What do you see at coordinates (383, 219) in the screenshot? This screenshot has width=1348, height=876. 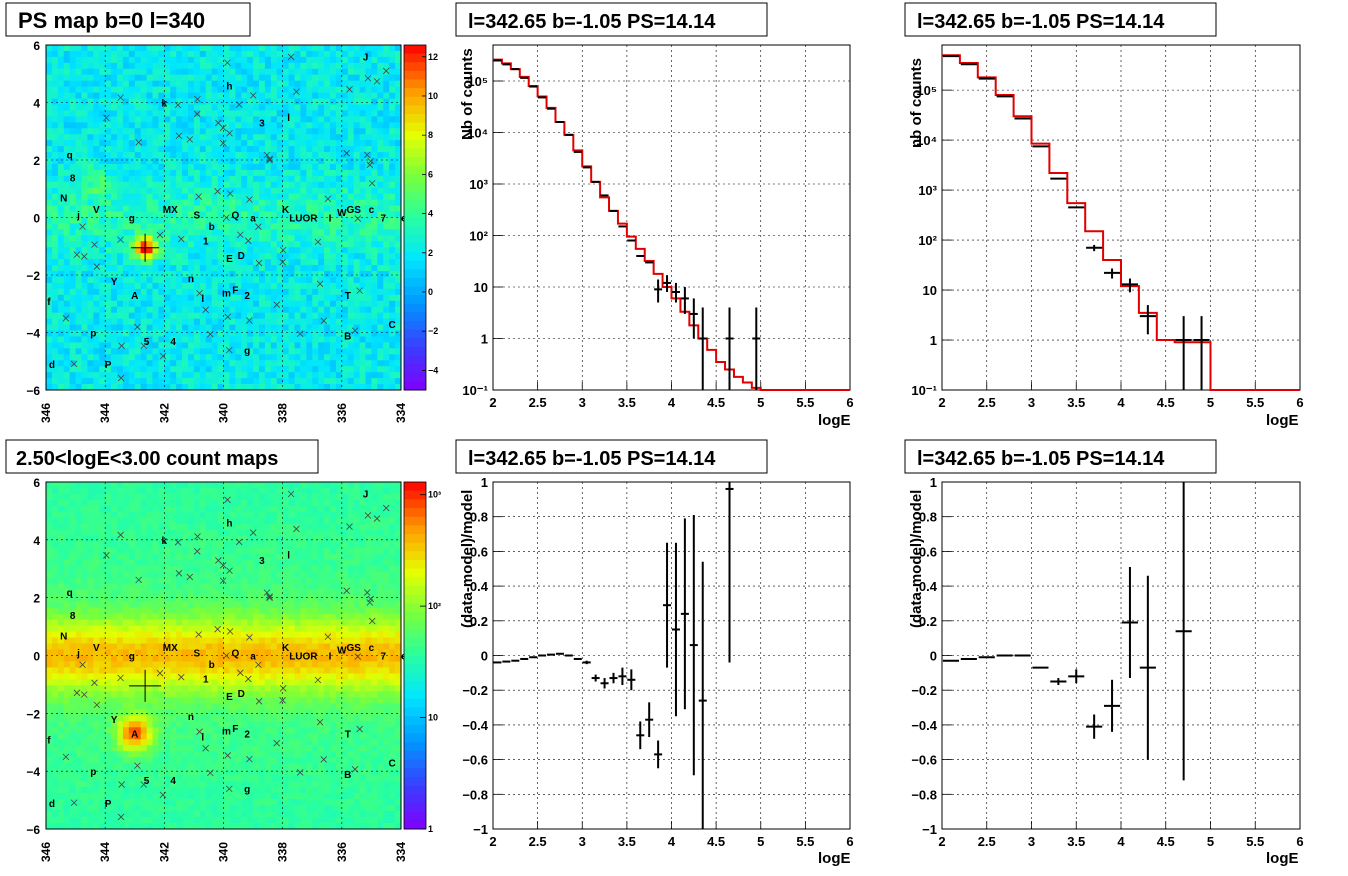 I see `source-label: 7` at bounding box center [383, 219].